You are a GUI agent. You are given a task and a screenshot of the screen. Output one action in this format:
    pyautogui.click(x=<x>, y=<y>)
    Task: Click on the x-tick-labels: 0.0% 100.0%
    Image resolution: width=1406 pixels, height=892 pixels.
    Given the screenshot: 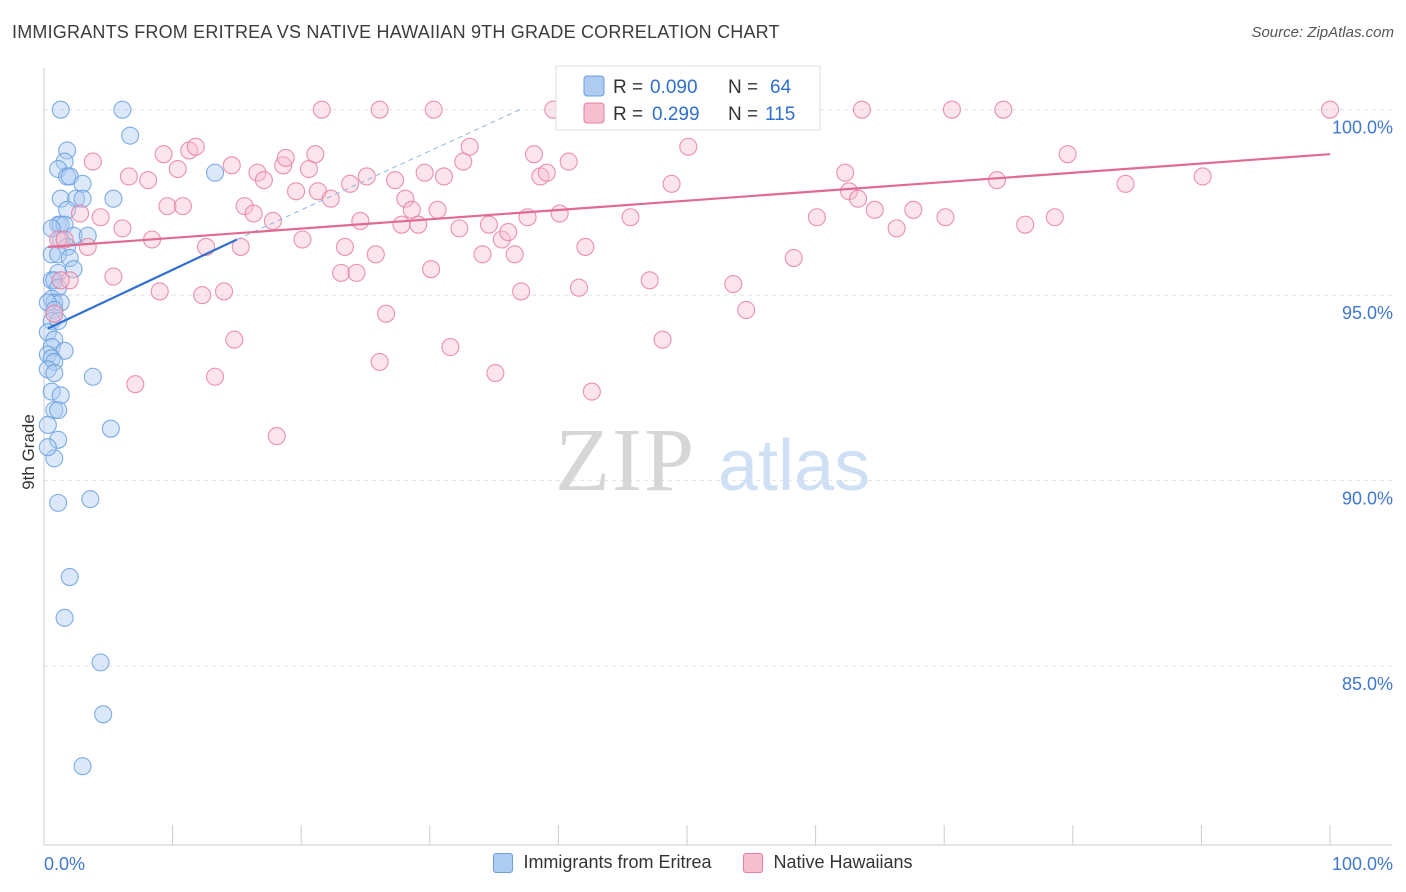 What is the action you would take?
    pyautogui.click(x=718, y=864)
    